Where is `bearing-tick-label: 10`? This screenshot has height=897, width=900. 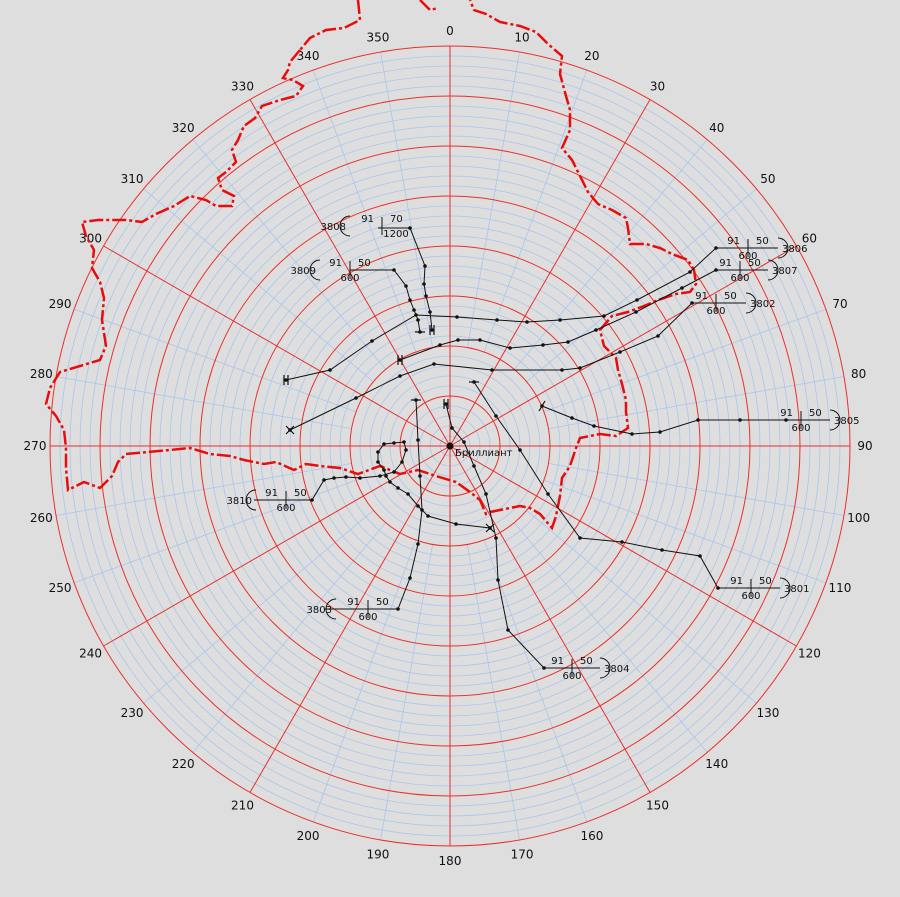 bearing-tick-label: 10 is located at coordinates (521, 37).